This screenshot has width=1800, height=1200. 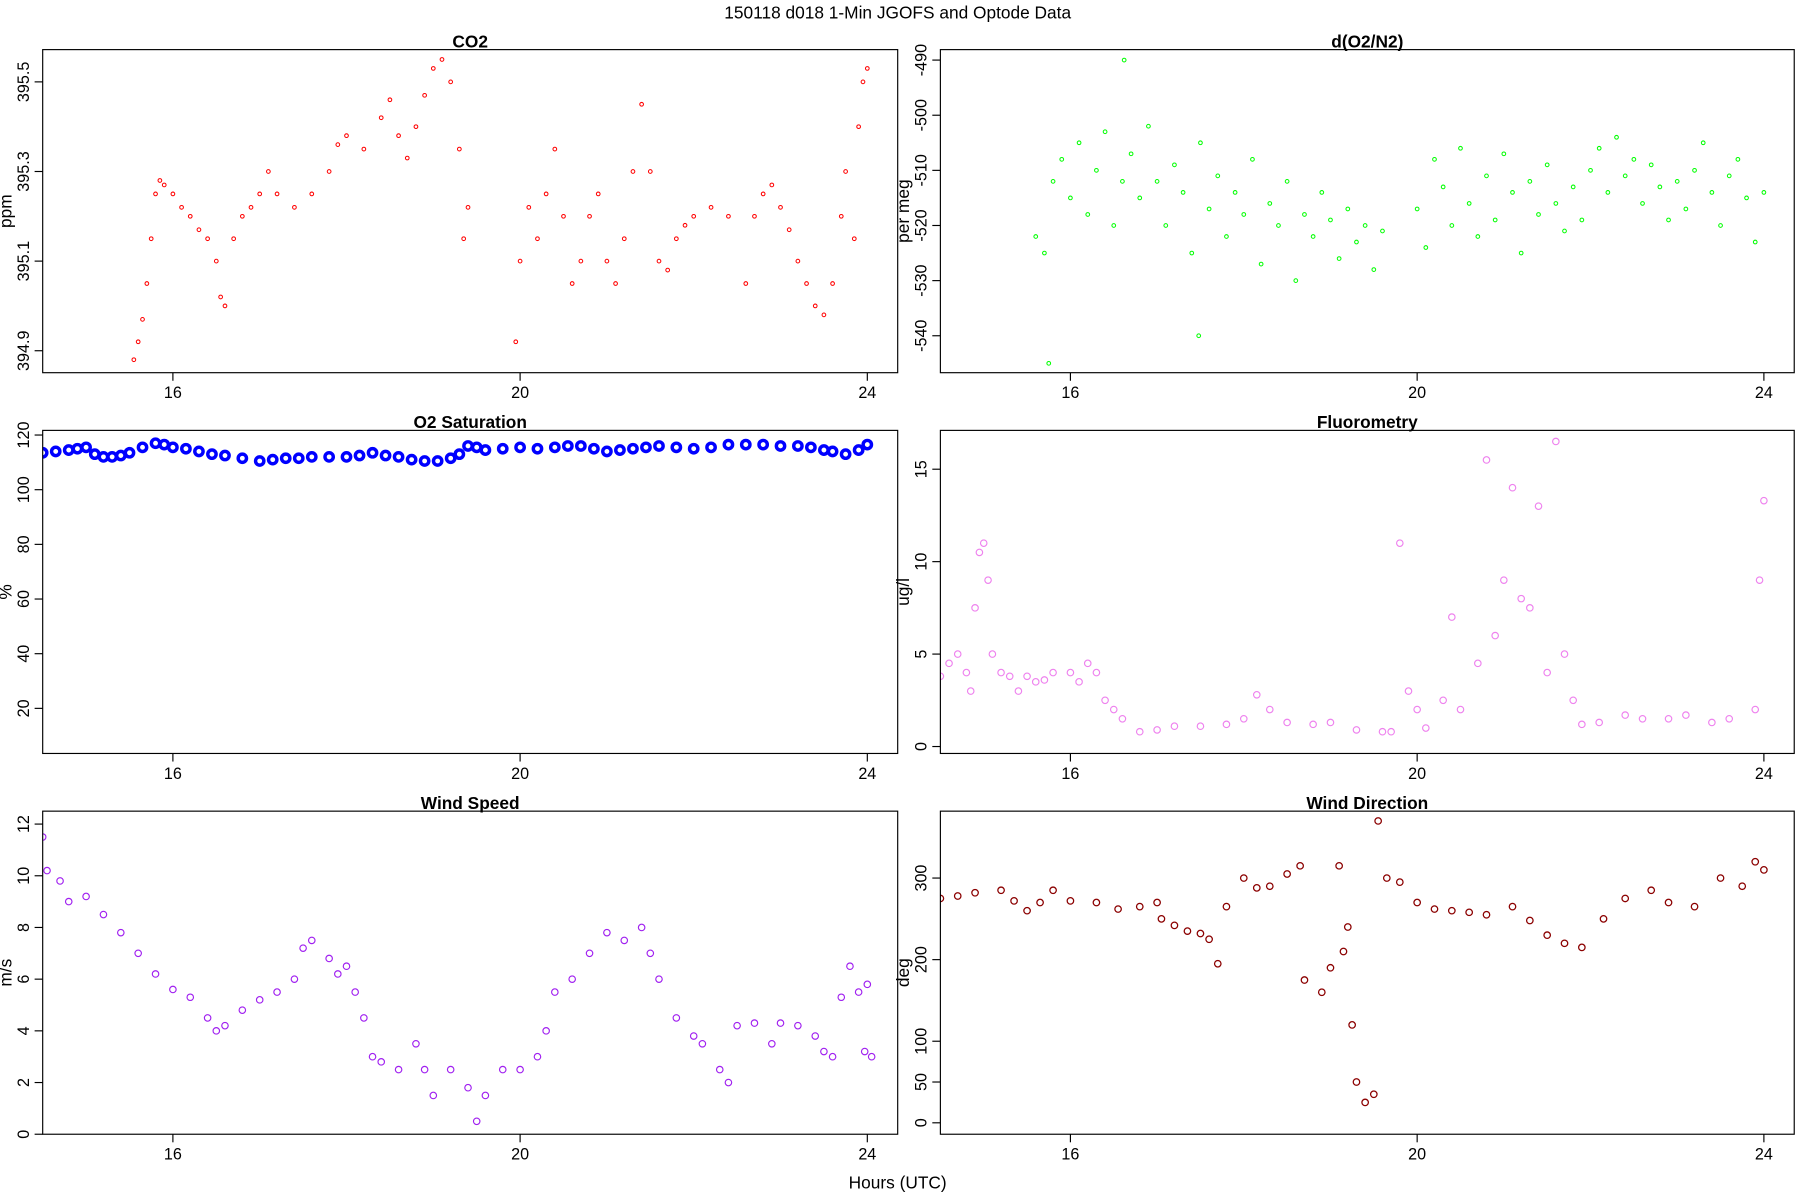 What do you see at coordinates (24, 599) in the screenshot?
I see `y-tick-label: 60` at bounding box center [24, 599].